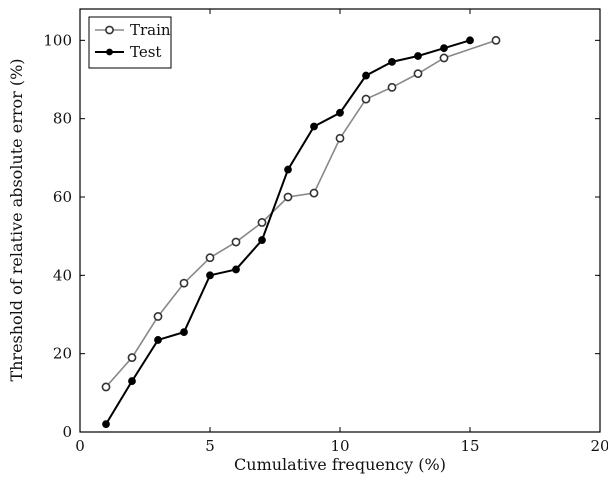  What do you see at coordinates (109, 52) in the screenshot?
I see `legend-swatch-marker-test` at bounding box center [109, 52].